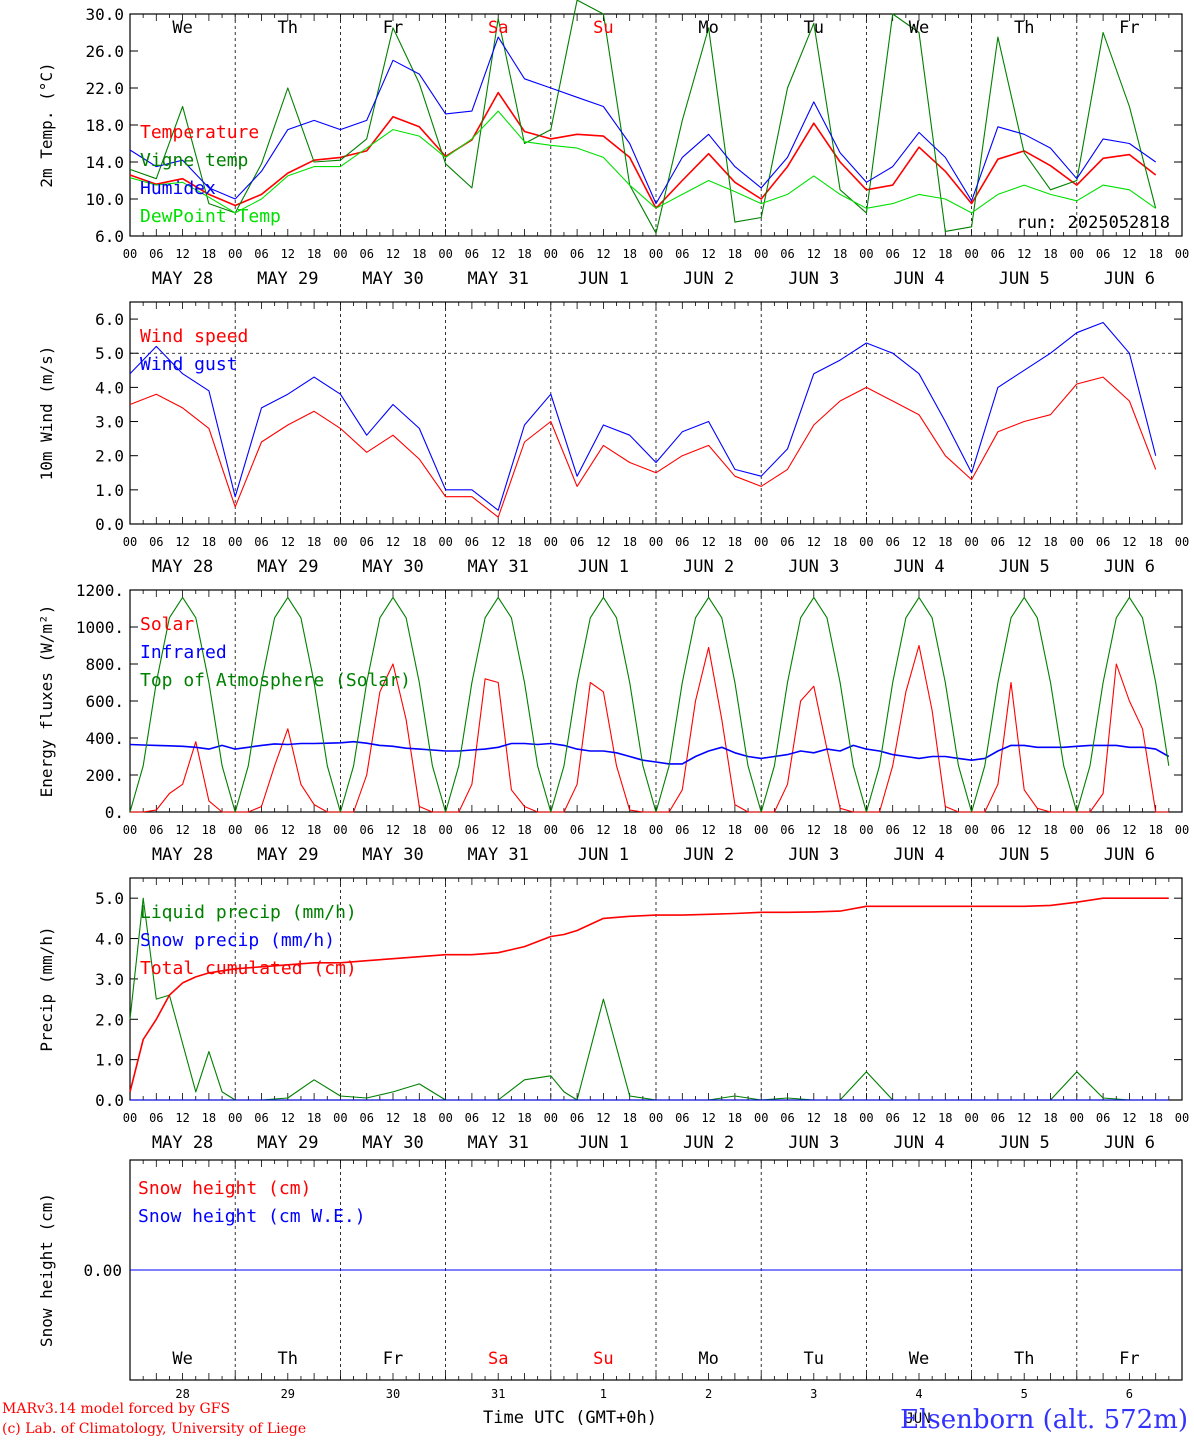 This screenshot has height=1440, width=1194. What do you see at coordinates (46, 124) in the screenshot?
I see `y-axis-title: 2m Temp. (°C)` at bounding box center [46, 124].